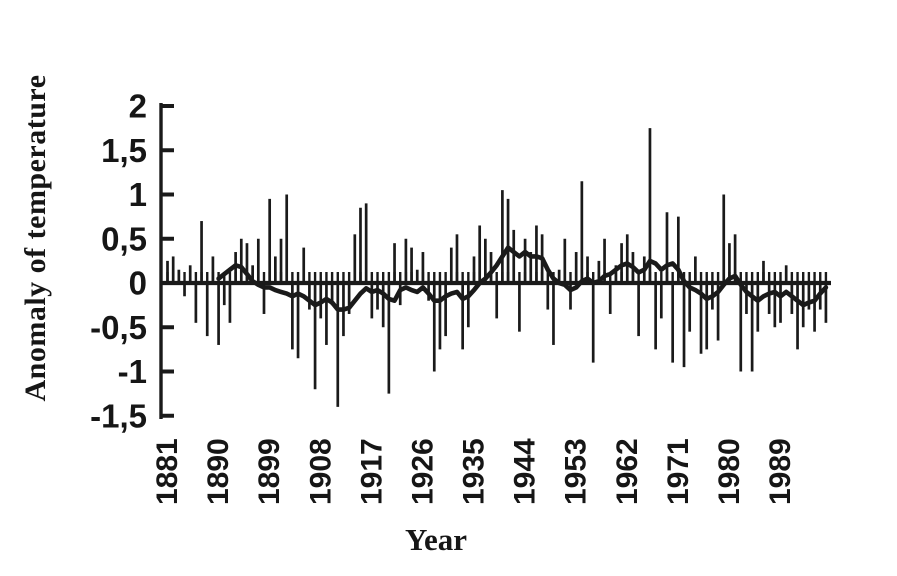  Describe the element at coordinates (132, 371) in the screenshot. I see `y-tick-label--1: -1` at that location.